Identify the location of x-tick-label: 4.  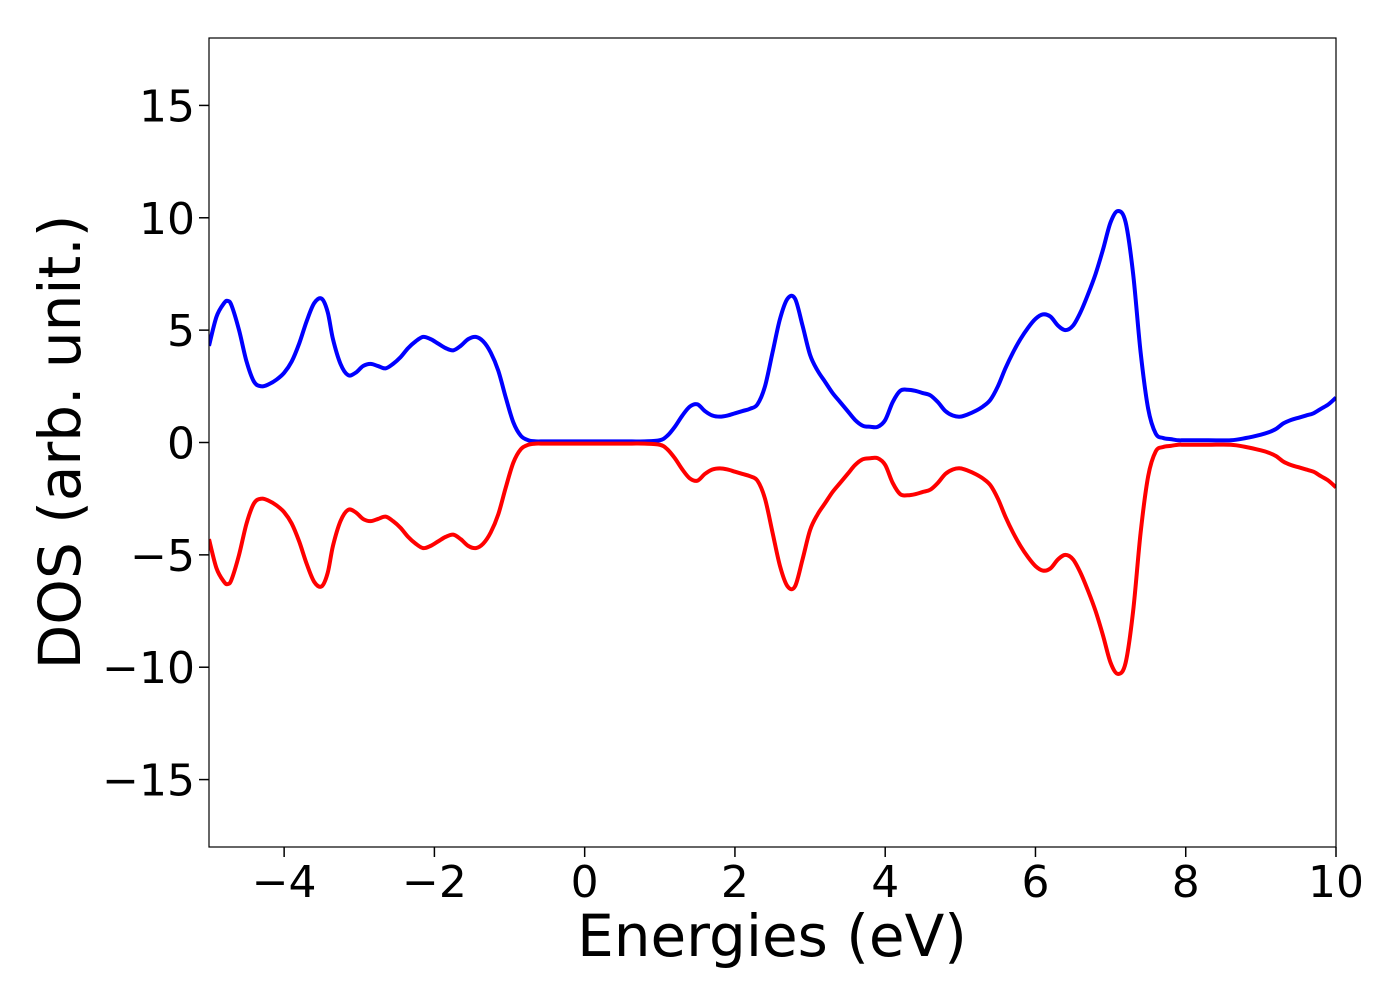
(885, 882).